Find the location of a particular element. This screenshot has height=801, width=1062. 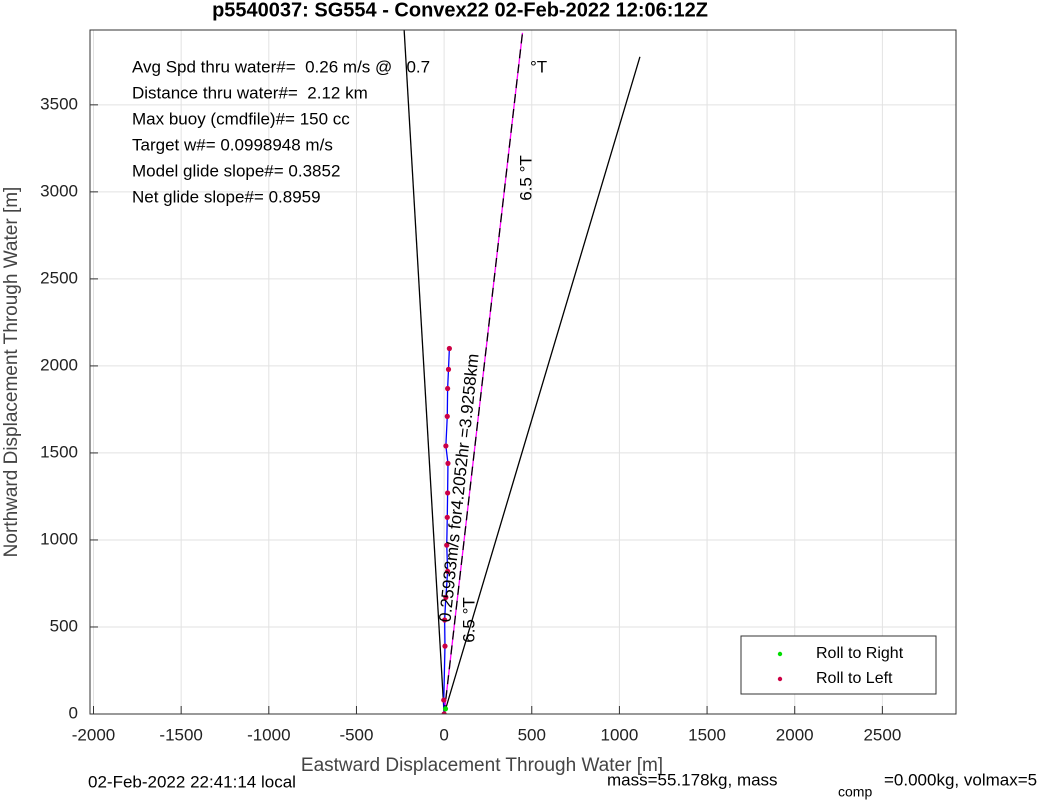

y-tick-label: 1000 is located at coordinates (59, 538).